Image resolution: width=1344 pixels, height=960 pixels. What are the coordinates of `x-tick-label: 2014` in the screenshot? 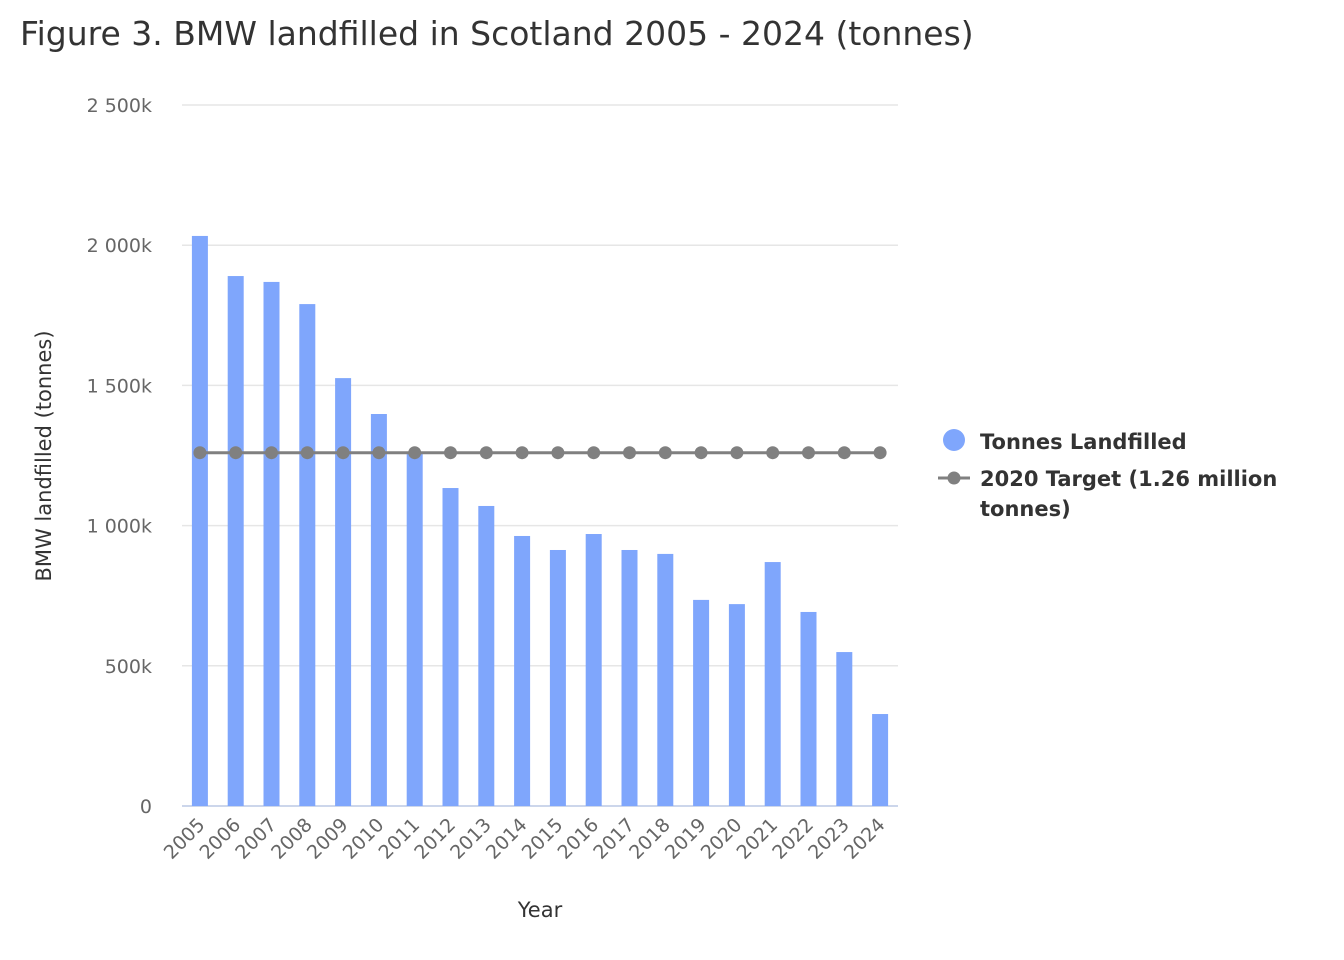 It's located at (507, 839).